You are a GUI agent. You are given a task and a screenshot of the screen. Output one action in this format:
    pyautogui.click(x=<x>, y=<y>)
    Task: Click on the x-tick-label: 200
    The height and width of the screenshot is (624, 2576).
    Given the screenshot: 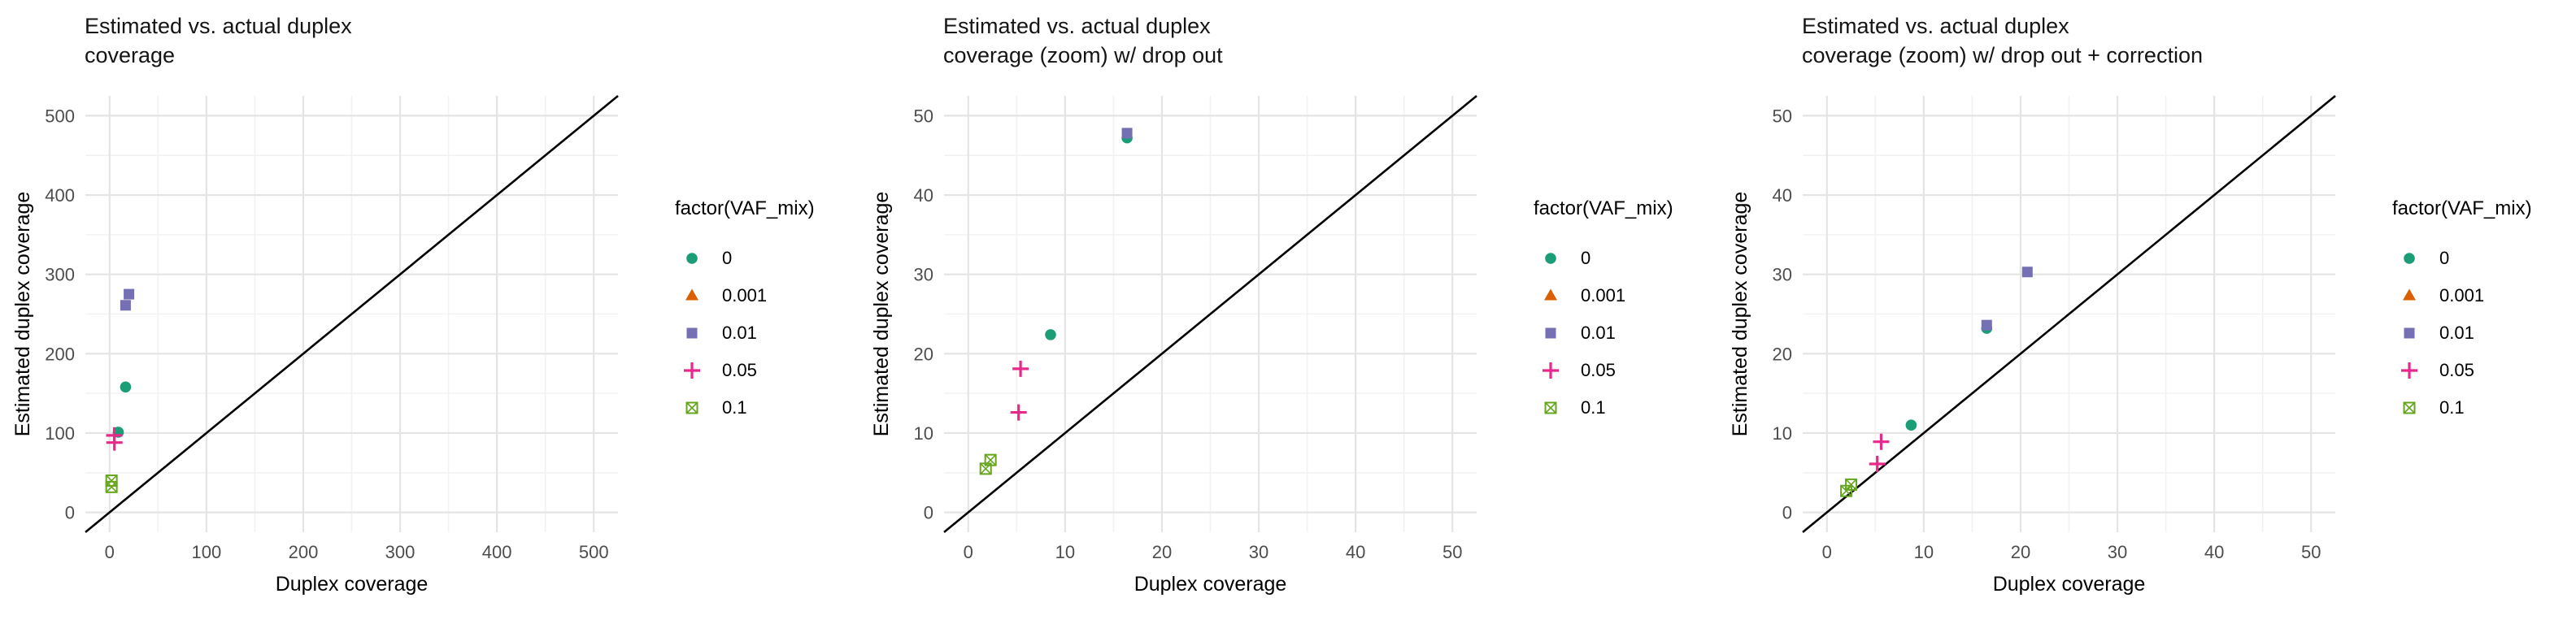 What is the action you would take?
    pyautogui.click(x=304, y=552)
    